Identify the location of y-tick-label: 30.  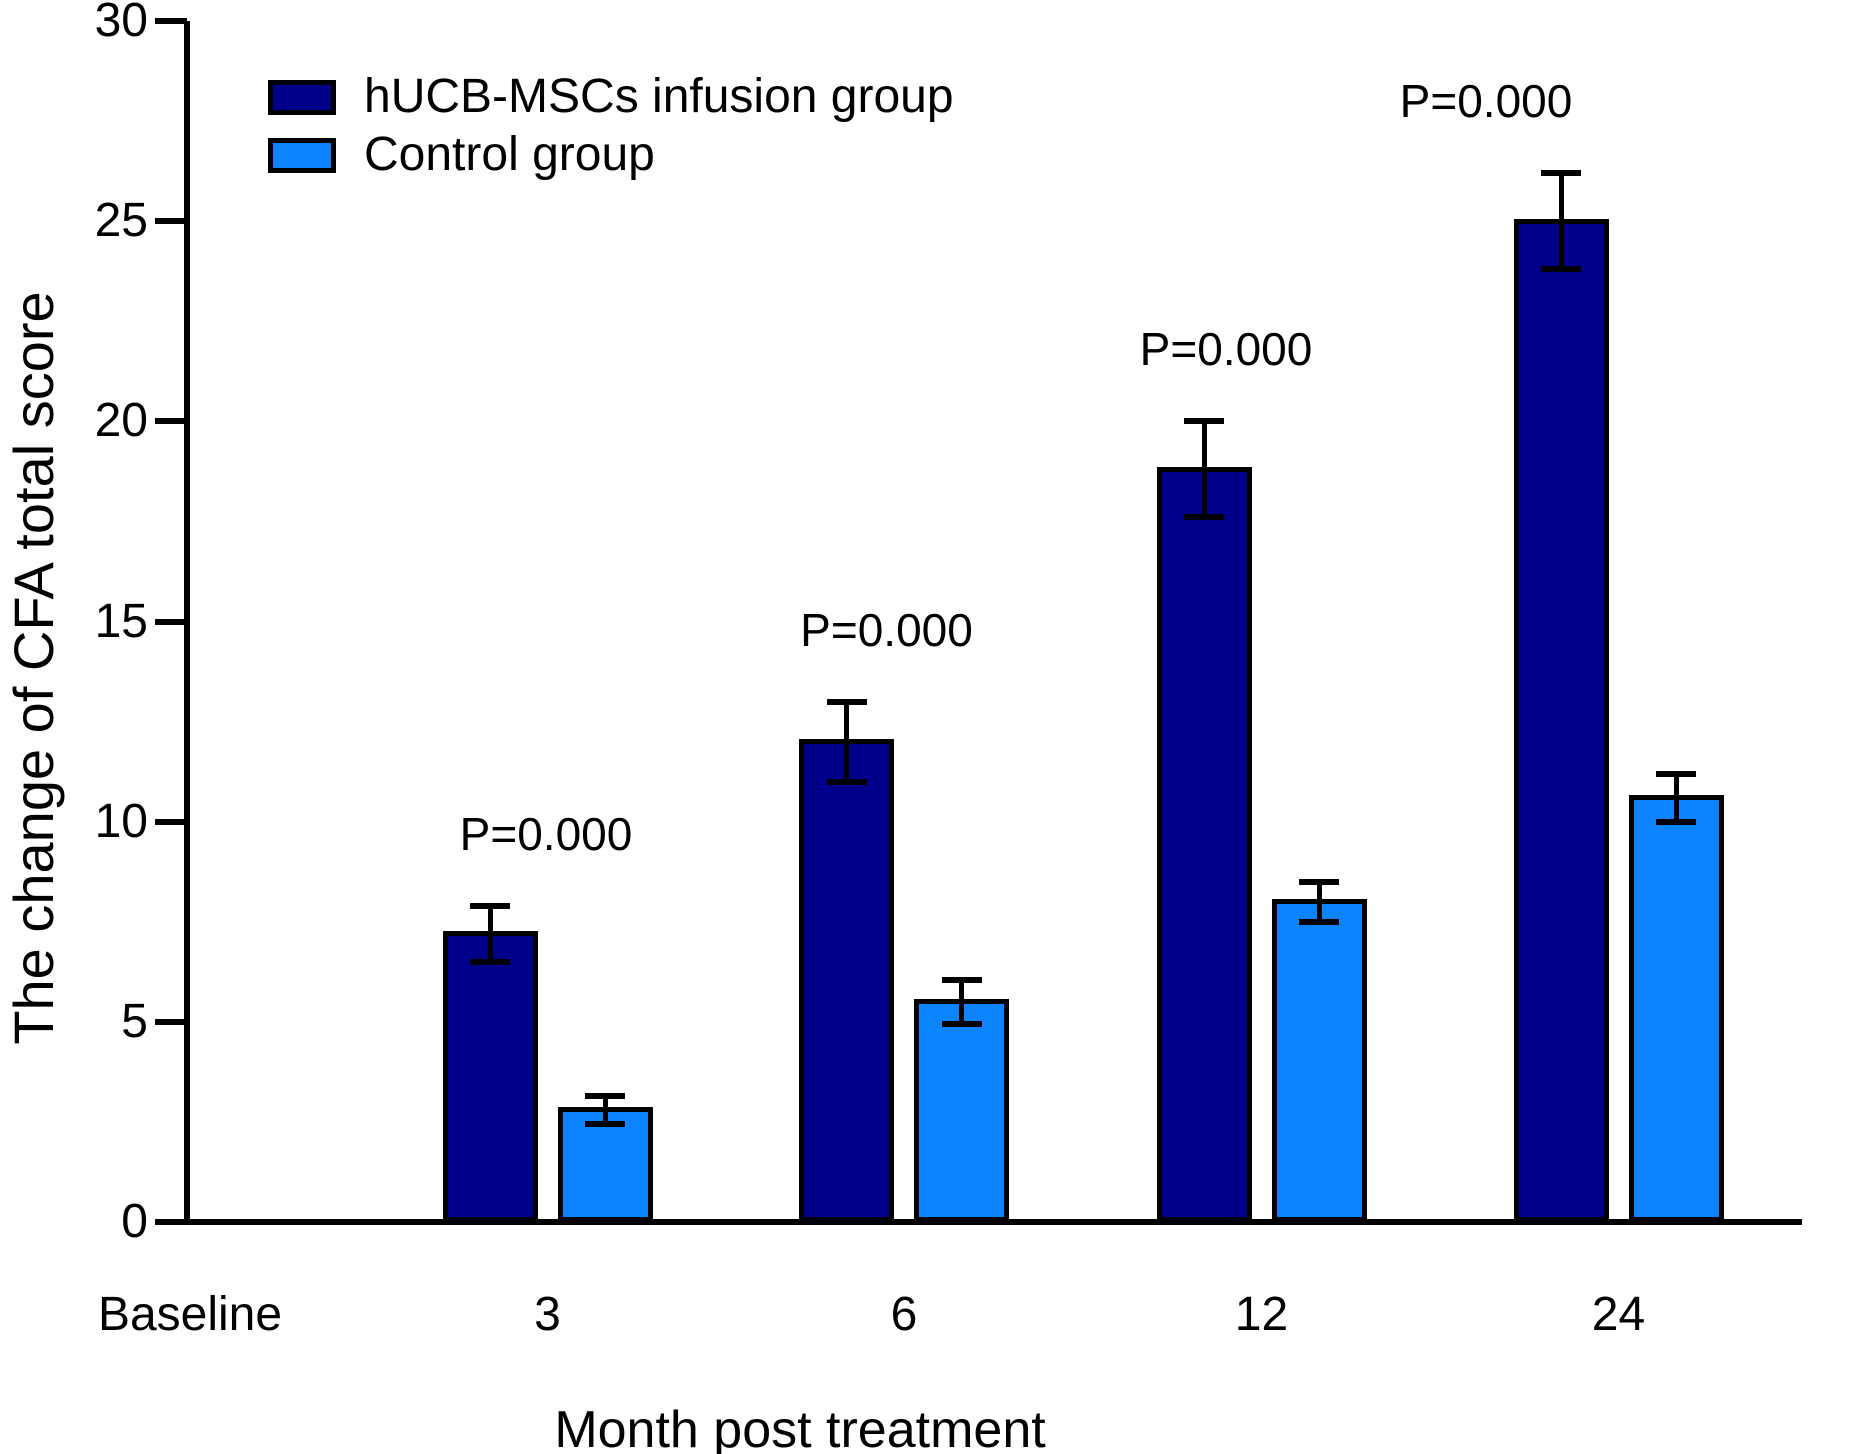
(121, 23).